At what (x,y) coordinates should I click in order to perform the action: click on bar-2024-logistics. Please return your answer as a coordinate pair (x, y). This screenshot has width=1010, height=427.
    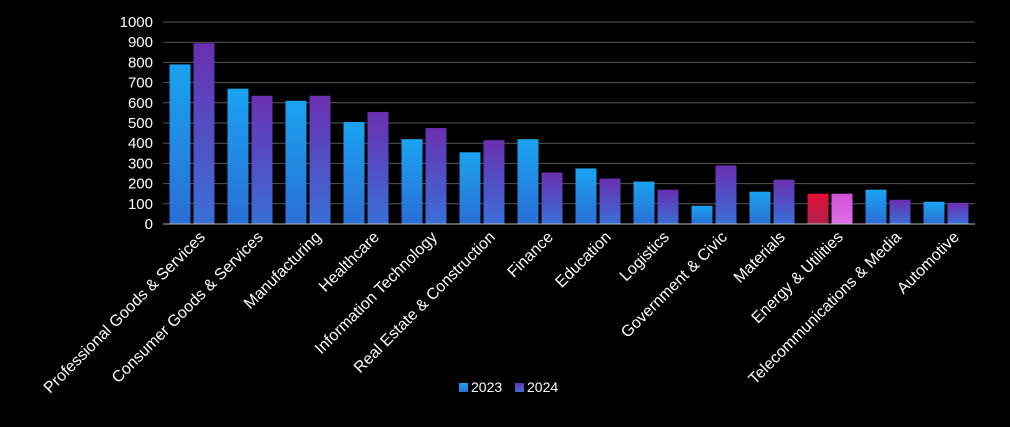
    Looking at the image, I should click on (668, 206).